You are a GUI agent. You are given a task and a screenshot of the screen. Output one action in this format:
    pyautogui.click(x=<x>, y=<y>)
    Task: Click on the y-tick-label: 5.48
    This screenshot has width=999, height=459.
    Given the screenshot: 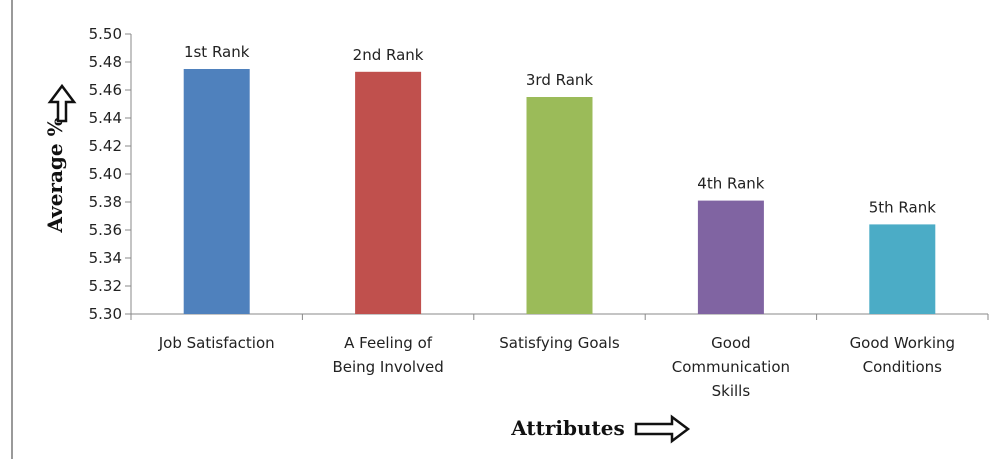 What is the action you would take?
    pyautogui.click(x=105, y=62)
    